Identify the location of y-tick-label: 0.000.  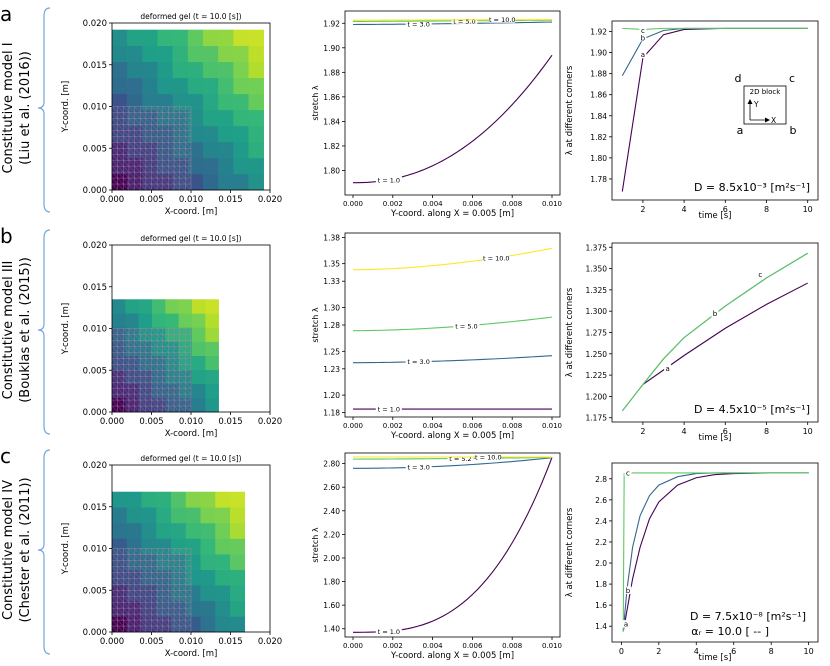
(95, 191).